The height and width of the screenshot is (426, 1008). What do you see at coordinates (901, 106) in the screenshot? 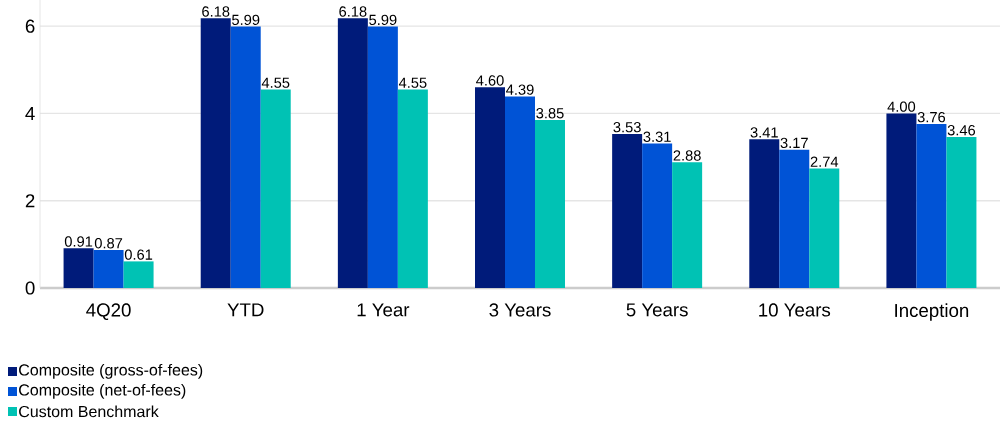
I see `data-label: 4.00` at bounding box center [901, 106].